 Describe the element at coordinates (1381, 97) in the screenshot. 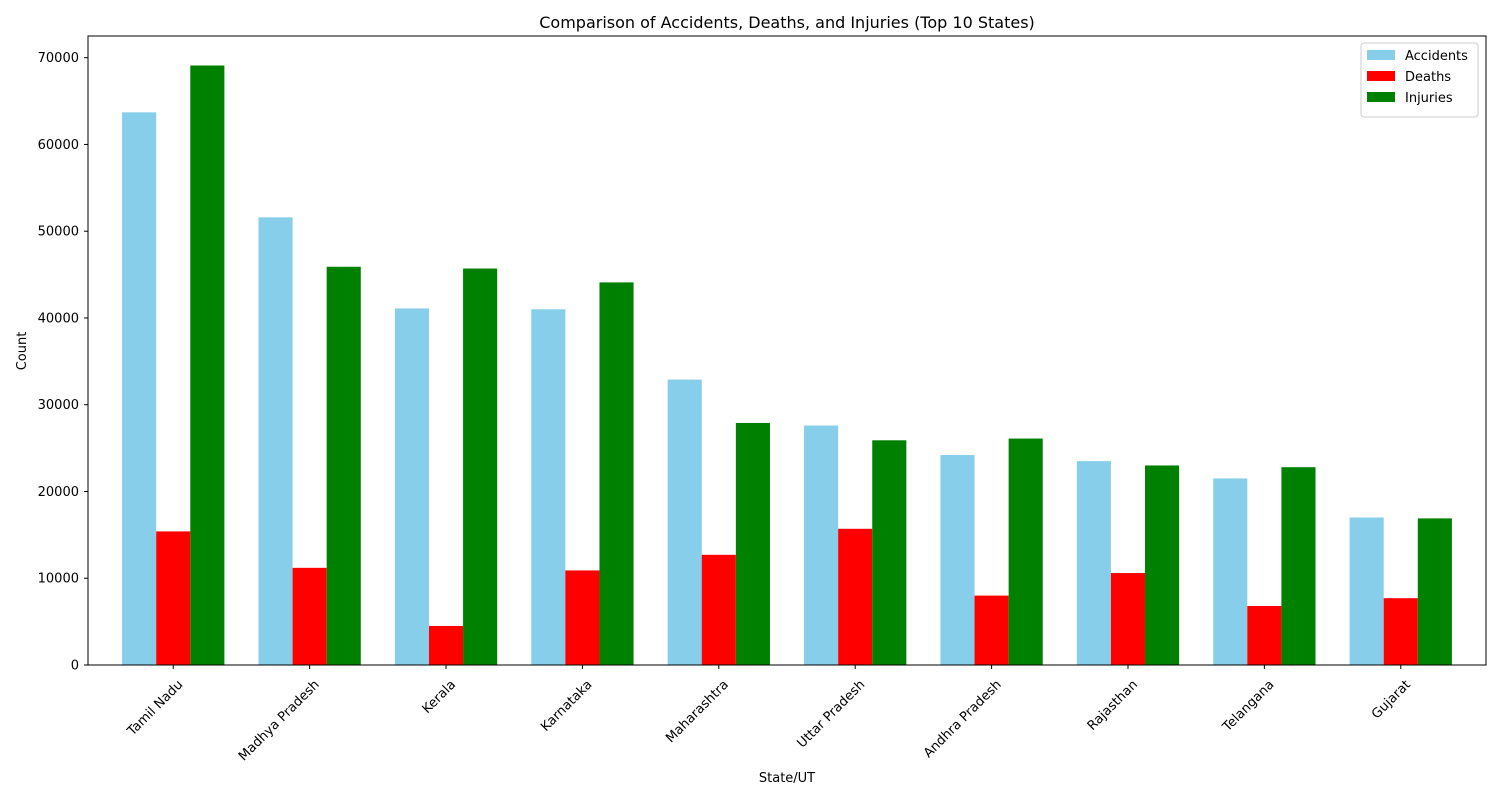

I see `legend-swatch-injuries` at that location.